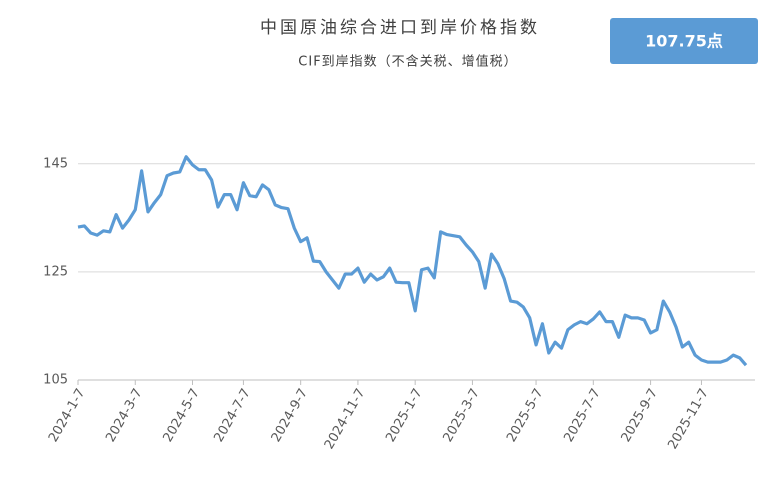 The height and width of the screenshot is (486, 784). What do you see at coordinates (525, 415) in the screenshot?
I see `x-tick-label: 2025-5-7` at bounding box center [525, 415].